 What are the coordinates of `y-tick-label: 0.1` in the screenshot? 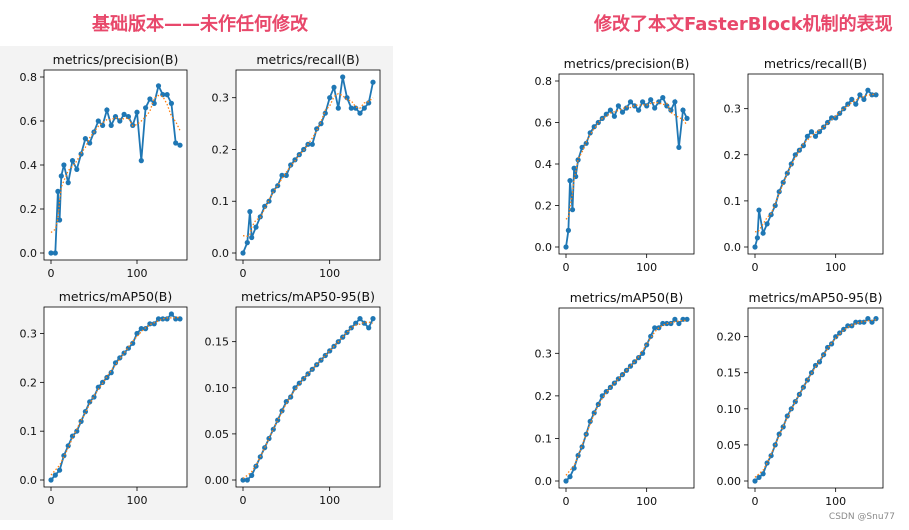 It's located at (29, 431).